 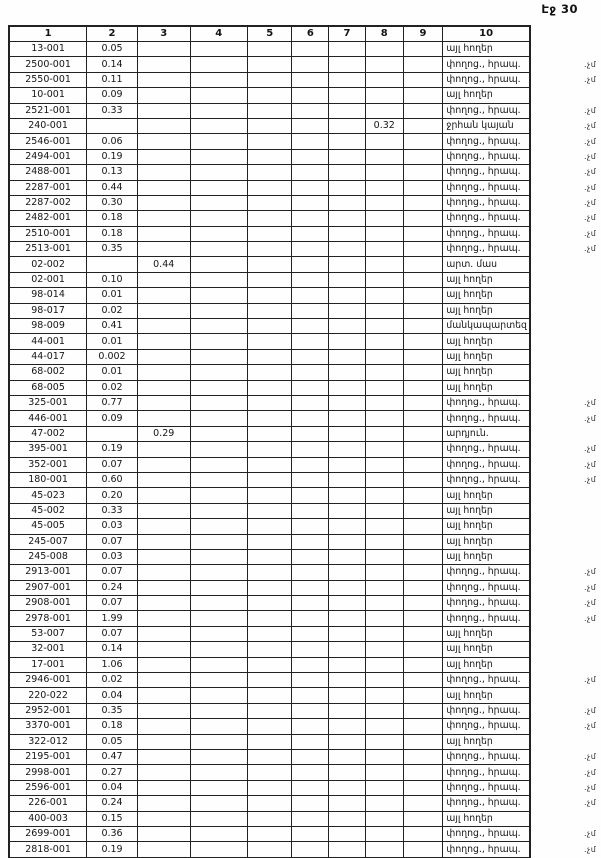 I want to click on cell-col1: 44-001, so click(x=48, y=341).